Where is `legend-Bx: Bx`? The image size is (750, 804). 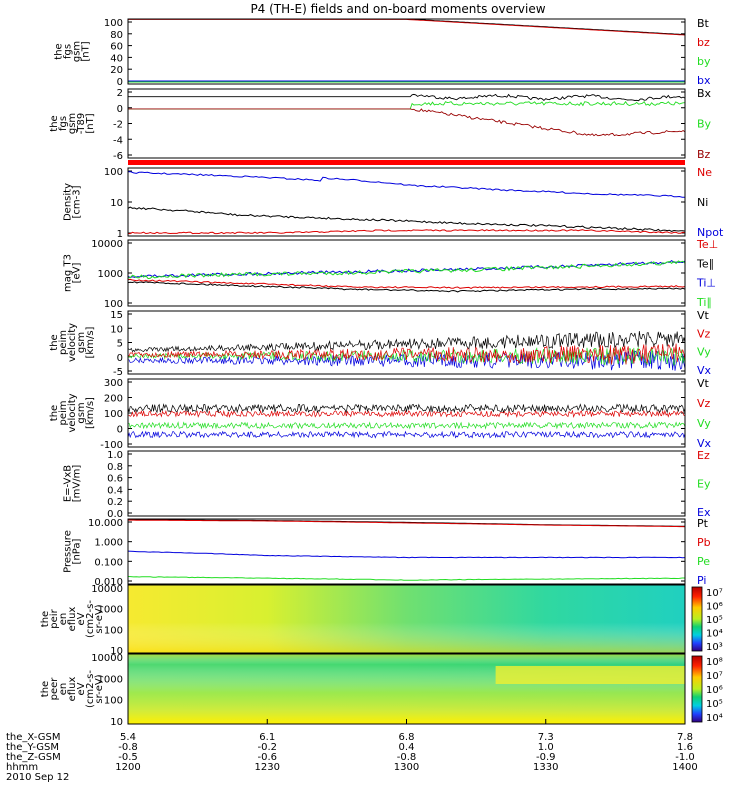
legend-Bx: Bx is located at coordinates (704, 93).